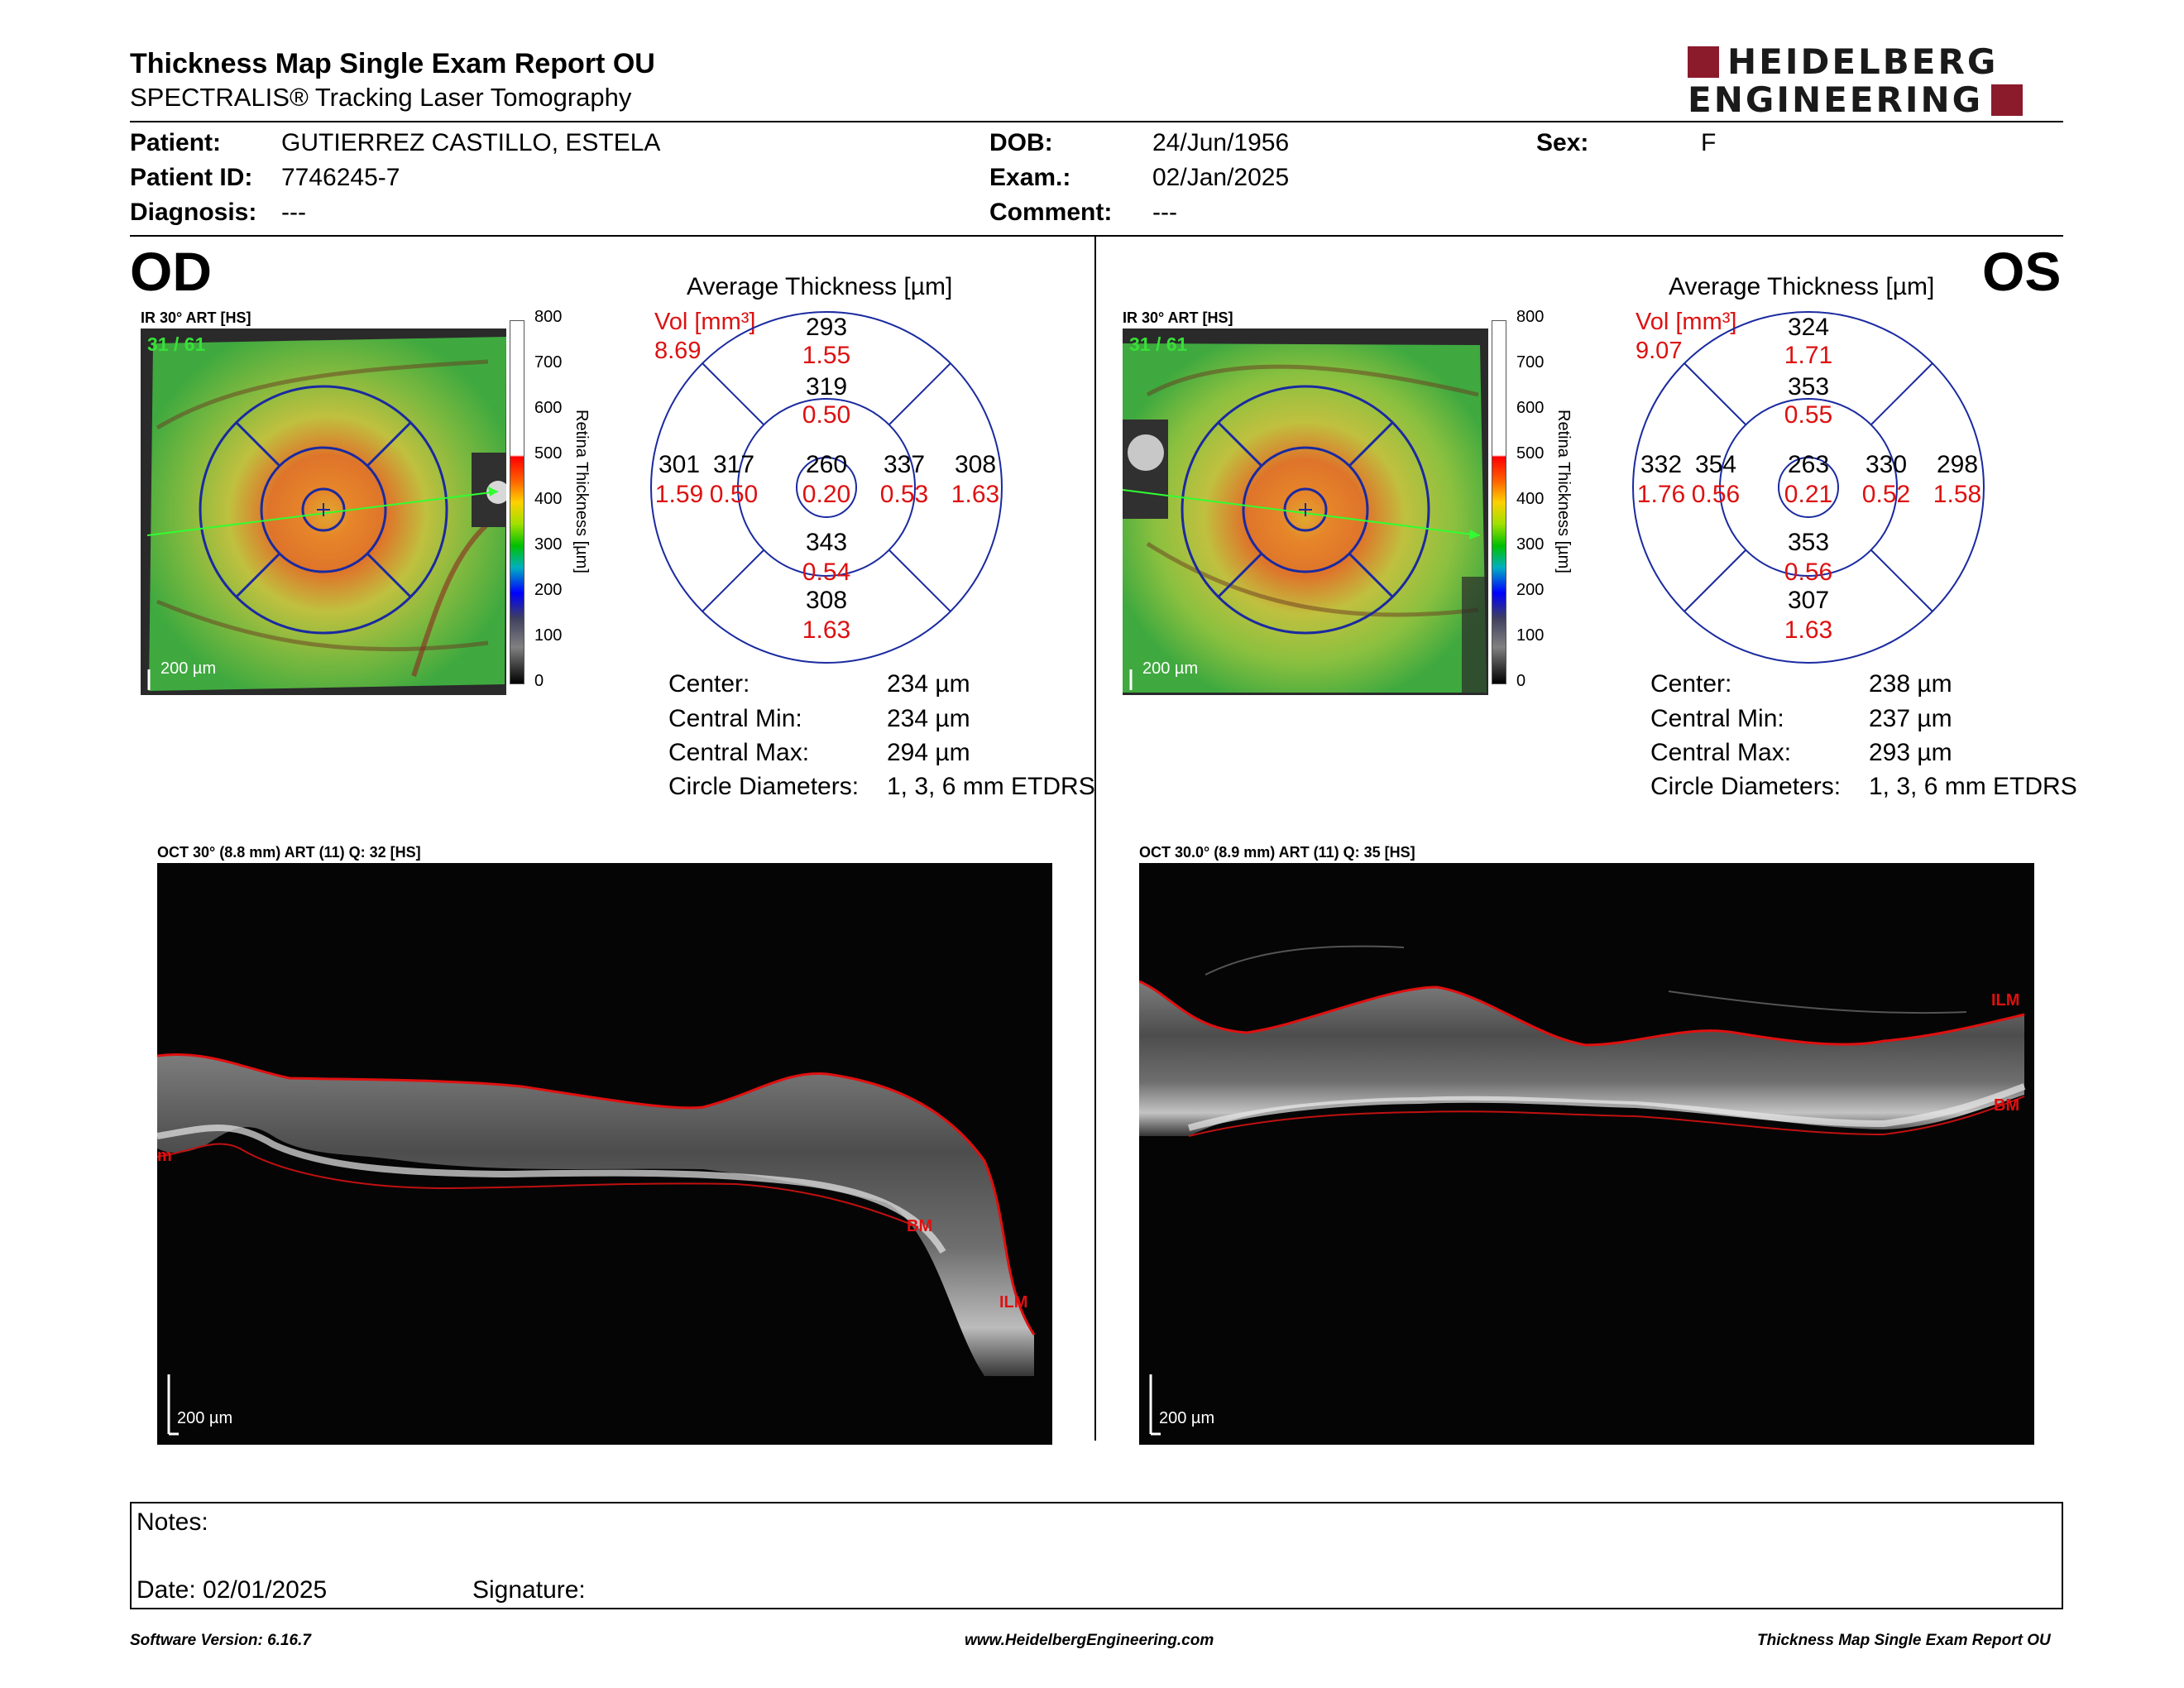 The width and height of the screenshot is (2184, 1688). What do you see at coordinates (1808, 355) in the screenshot?
I see `os-outer-superior-volume: 1.71` at bounding box center [1808, 355].